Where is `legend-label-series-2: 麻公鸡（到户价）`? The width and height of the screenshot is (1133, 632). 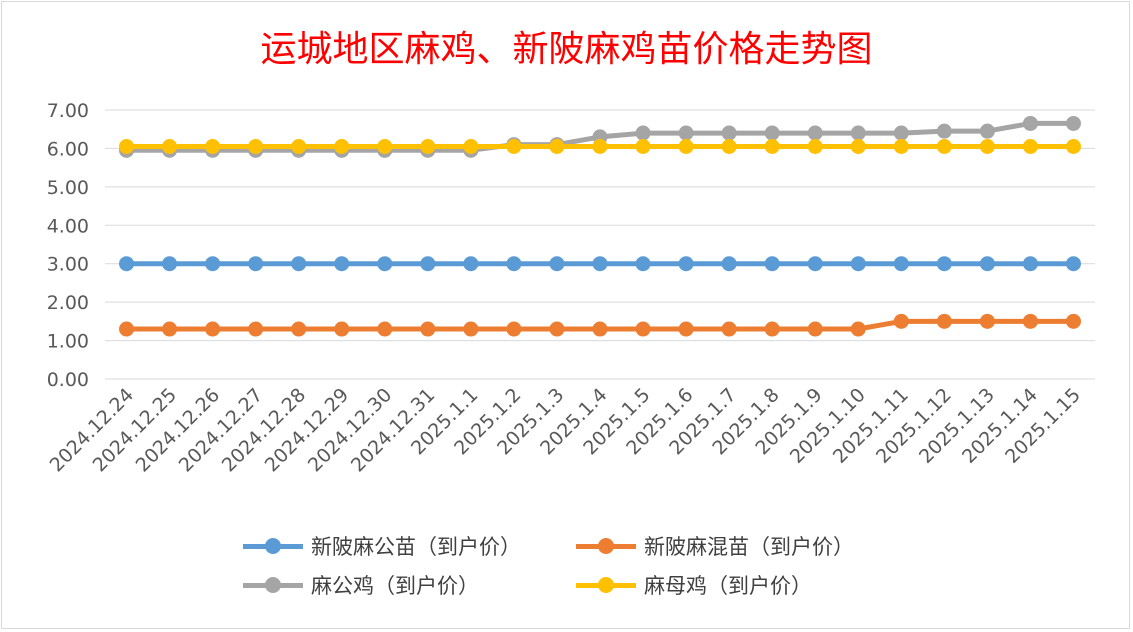 legend-label-series-2: 麻公鸡（到户价） is located at coordinates (395, 586).